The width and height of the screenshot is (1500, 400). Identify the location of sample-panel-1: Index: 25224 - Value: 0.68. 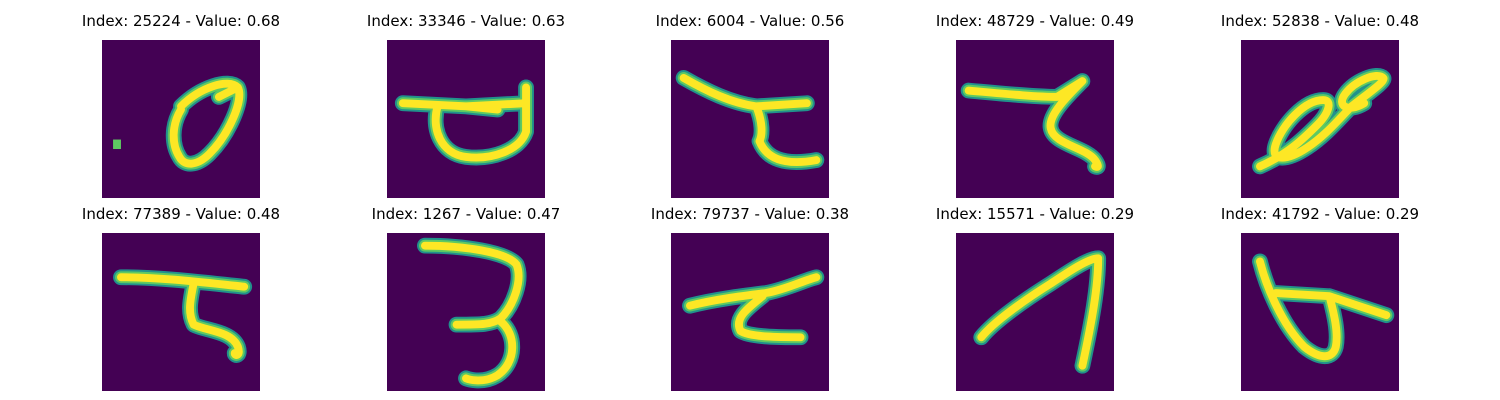
(181, 105).